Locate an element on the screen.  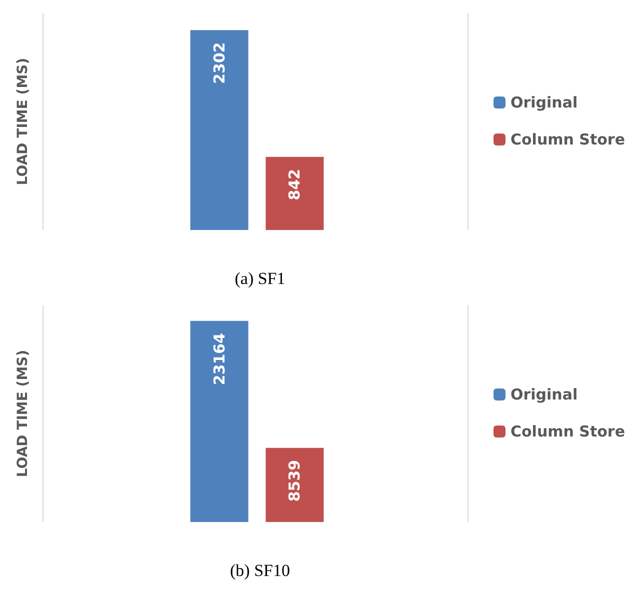
data-label: 23164 is located at coordinates (219, 359).